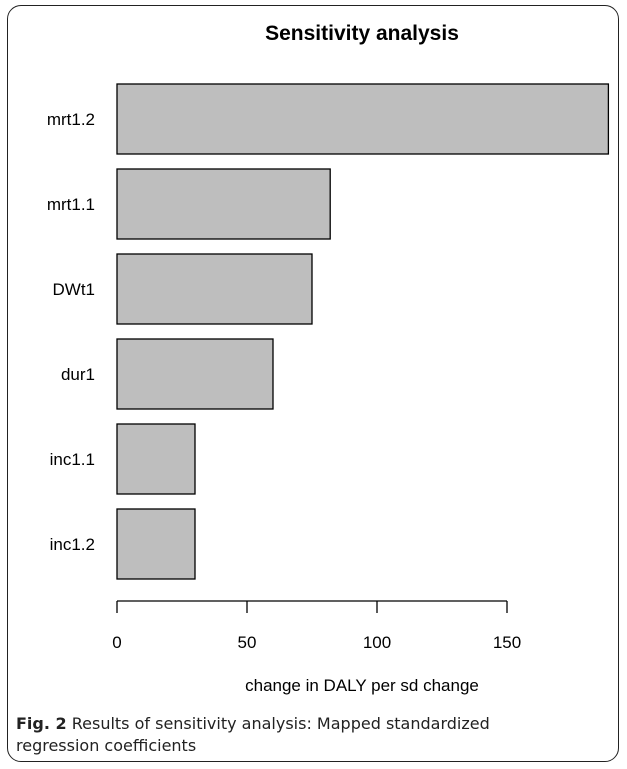 The width and height of the screenshot is (627, 769). What do you see at coordinates (362, 685) in the screenshot?
I see `x-axis-label: change in DALY per sd change` at bounding box center [362, 685].